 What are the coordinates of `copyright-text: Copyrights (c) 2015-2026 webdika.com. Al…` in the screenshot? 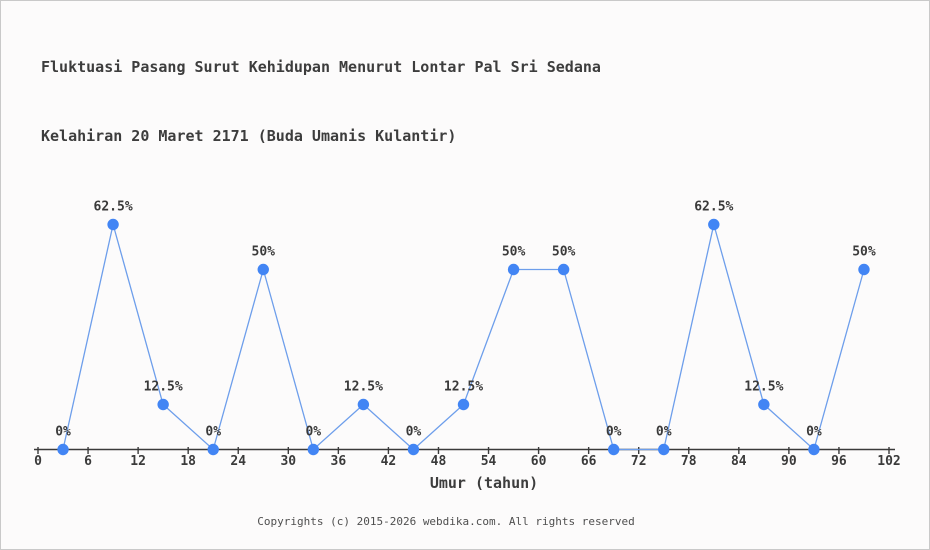 It's located at (446, 521).